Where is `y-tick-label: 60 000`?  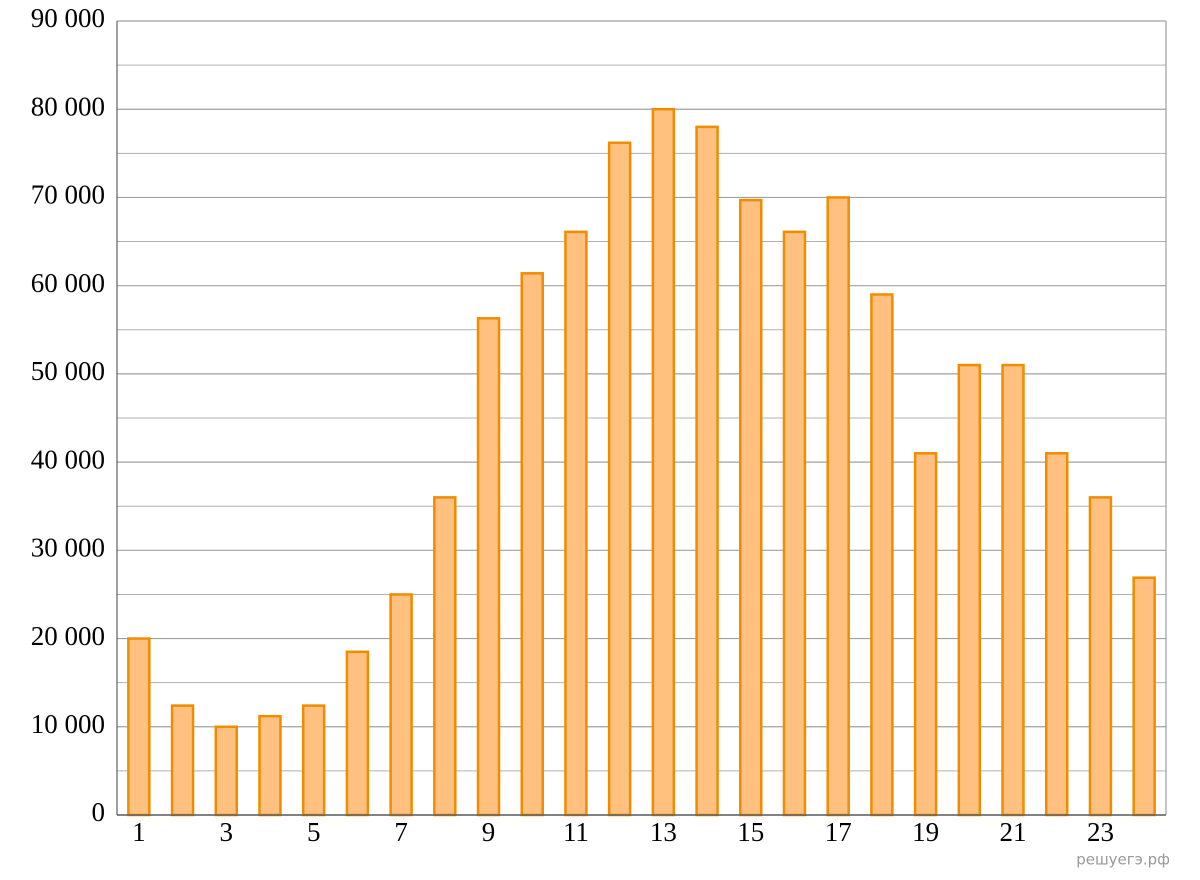
y-tick-label: 60 000 is located at coordinates (68, 283).